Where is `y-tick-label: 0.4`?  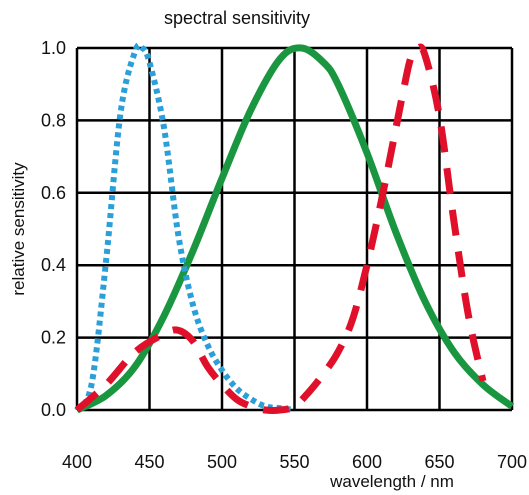 y-tick-label: 0.4 is located at coordinates (53, 265).